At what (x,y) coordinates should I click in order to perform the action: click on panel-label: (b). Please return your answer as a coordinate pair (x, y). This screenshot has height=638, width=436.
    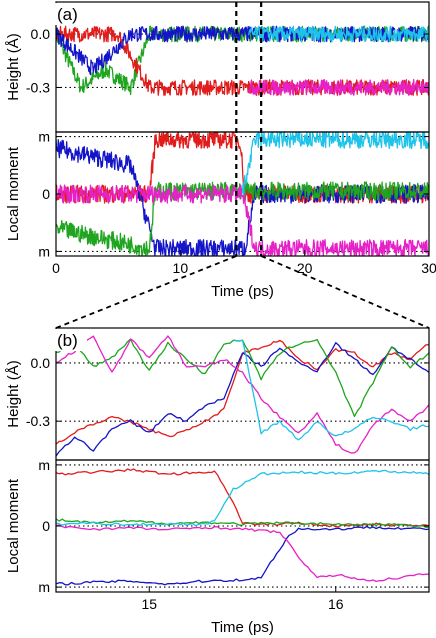
    Looking at the image, I should click on (67, 340).